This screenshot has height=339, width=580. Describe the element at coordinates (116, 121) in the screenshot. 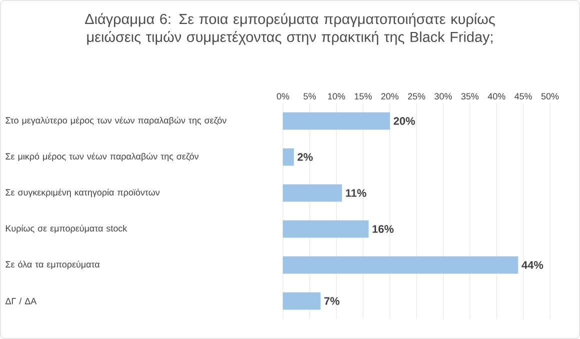

I see `y-tick-label: Στο μεγαλύτερο μέρος των νέων παραλαβών της σεζόν` at that location.